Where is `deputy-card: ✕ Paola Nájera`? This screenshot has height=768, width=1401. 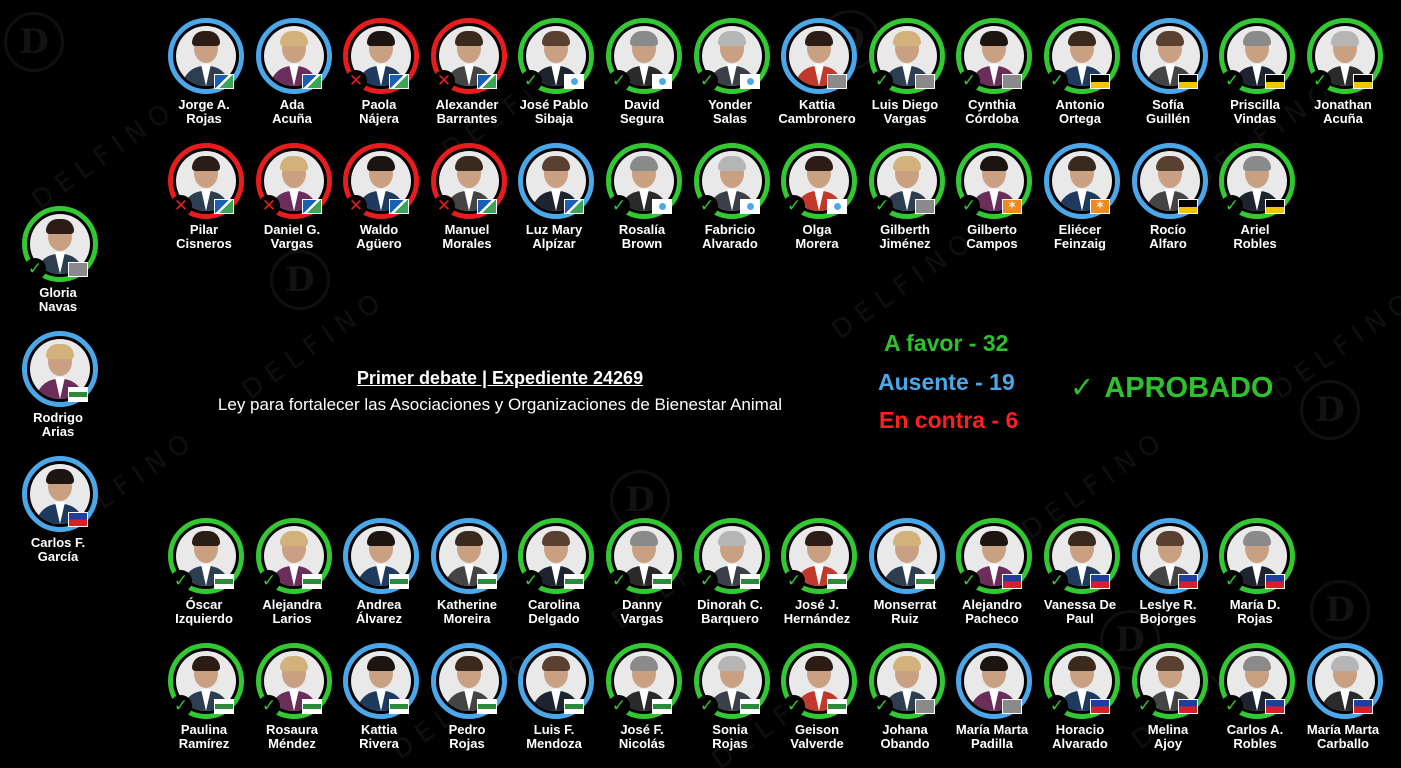 deputy-card: ✕ Paola Nájera is located at coordinates (379, 77).